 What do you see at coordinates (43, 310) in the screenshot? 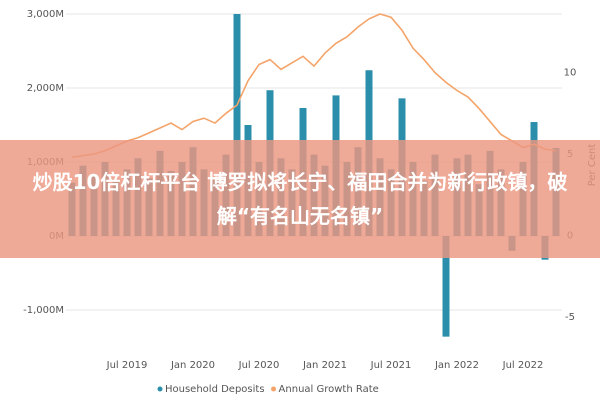
I see `y-tick-label: -1,000M` at bounding box center [43, 310].